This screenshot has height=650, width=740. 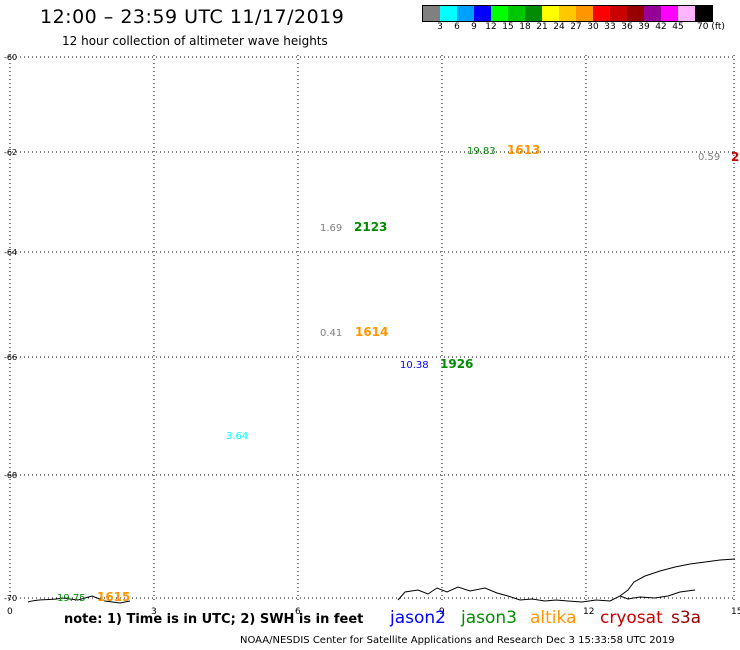 What do you see at coordinates (10, 598) in the screenshot?
I see `latitude-label: -70` at bounding box center [10, 598].